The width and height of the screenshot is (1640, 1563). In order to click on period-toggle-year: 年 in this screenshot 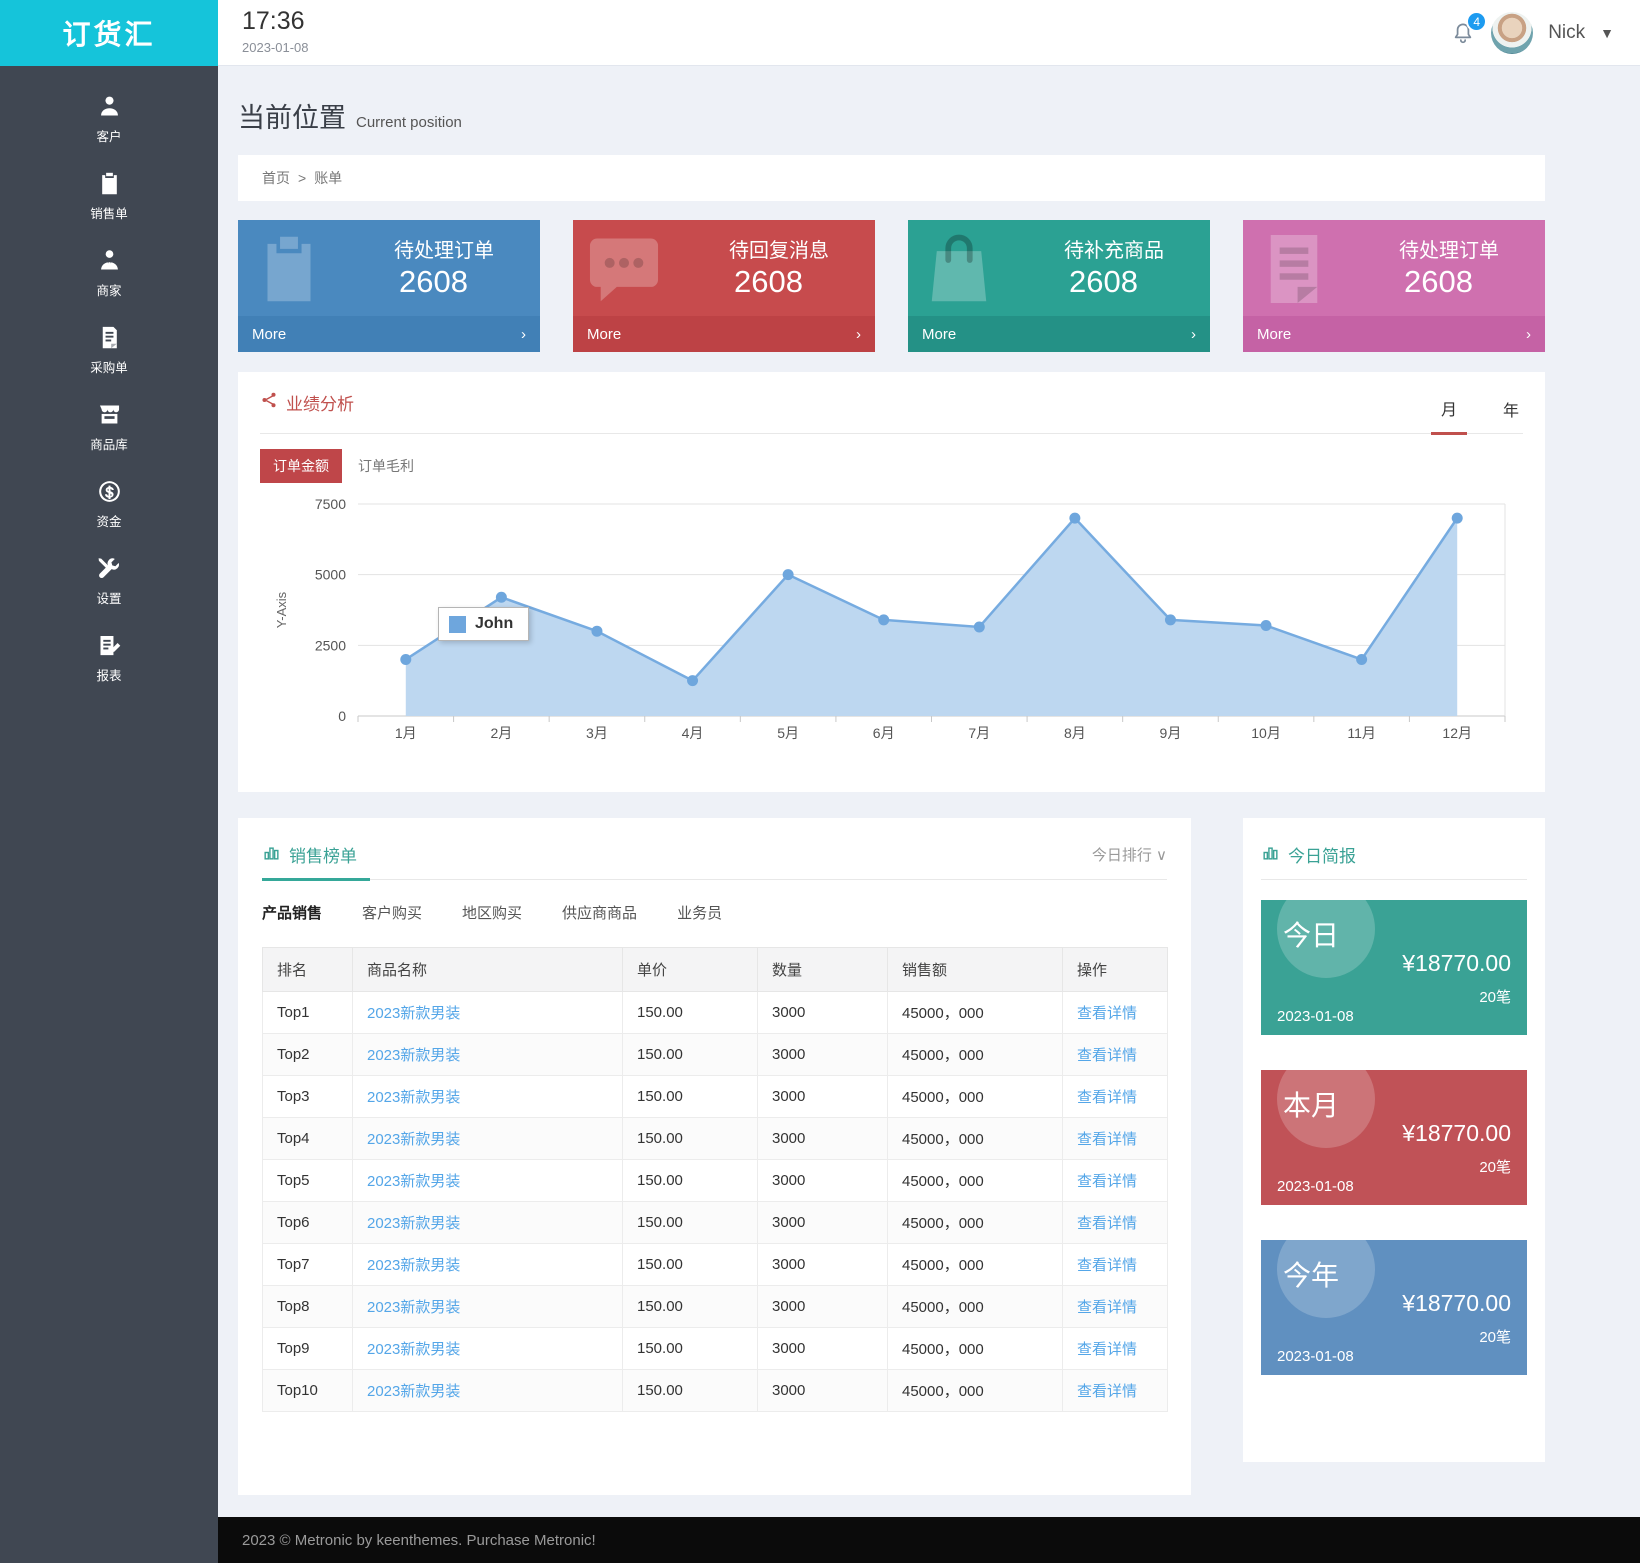, I will do `click(1510, 411)`.